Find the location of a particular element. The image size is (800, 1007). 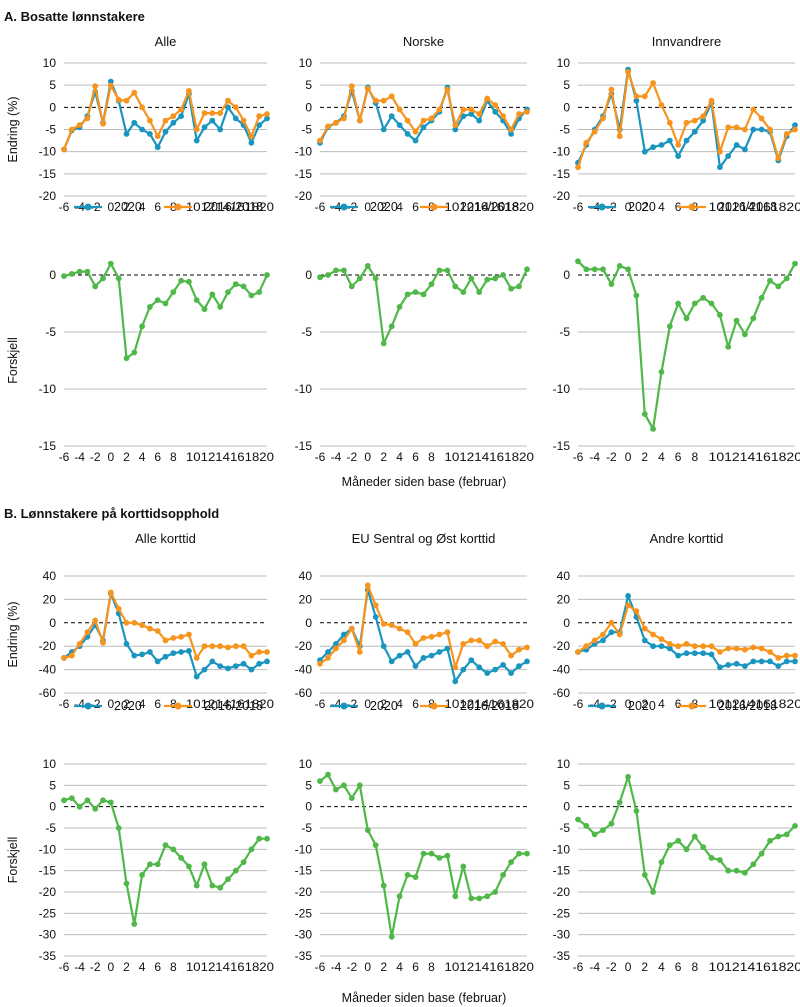

y-tick-label: 10 is located at coordinates (306, 63).